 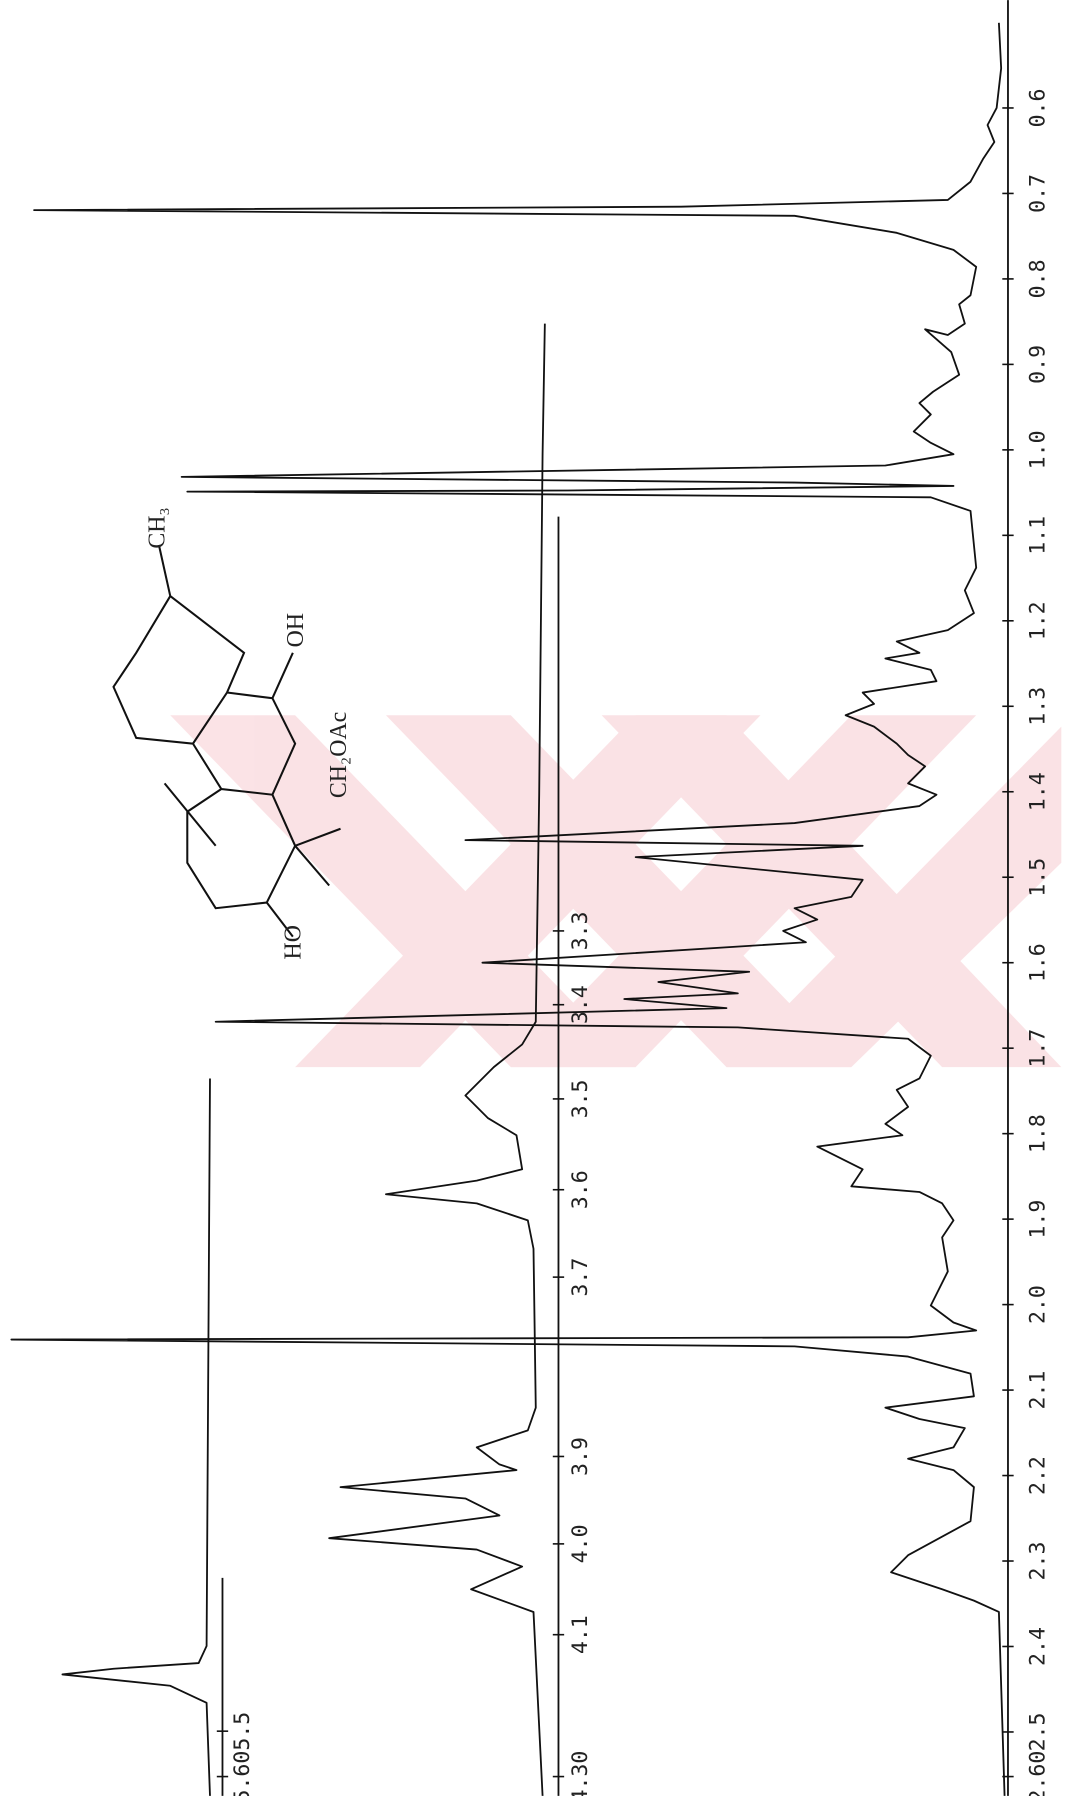 What do you see at coordinates (1038, 620) in the screenshot?
I see `tick-label: 1.2` at bounding box center [1038, 620].